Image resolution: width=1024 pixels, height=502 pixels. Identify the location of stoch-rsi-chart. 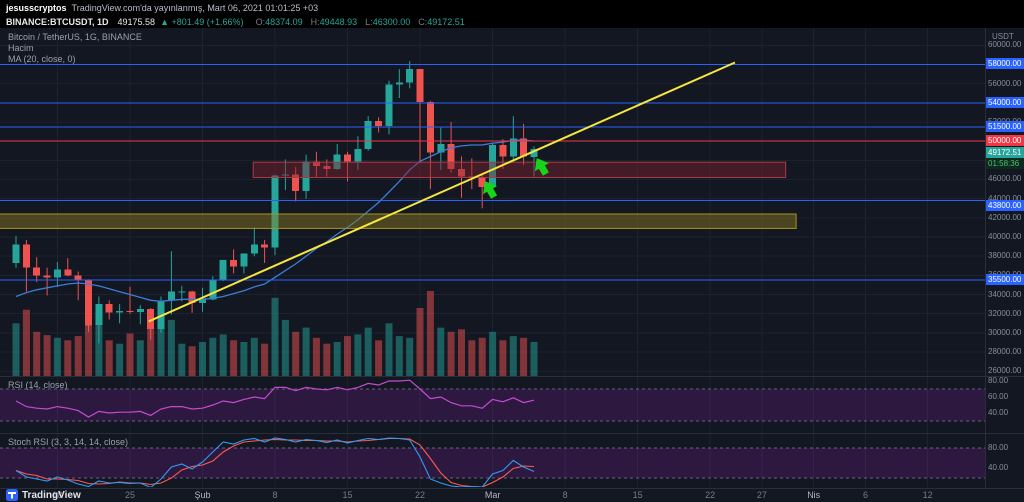
(492, 460).